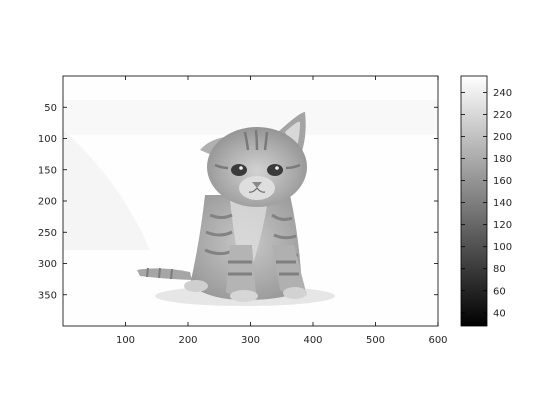 The image size is (560, 420). Describe the element at coordinates (275, 170) in the screenshot. I see `kitten-eye-right` at that location.